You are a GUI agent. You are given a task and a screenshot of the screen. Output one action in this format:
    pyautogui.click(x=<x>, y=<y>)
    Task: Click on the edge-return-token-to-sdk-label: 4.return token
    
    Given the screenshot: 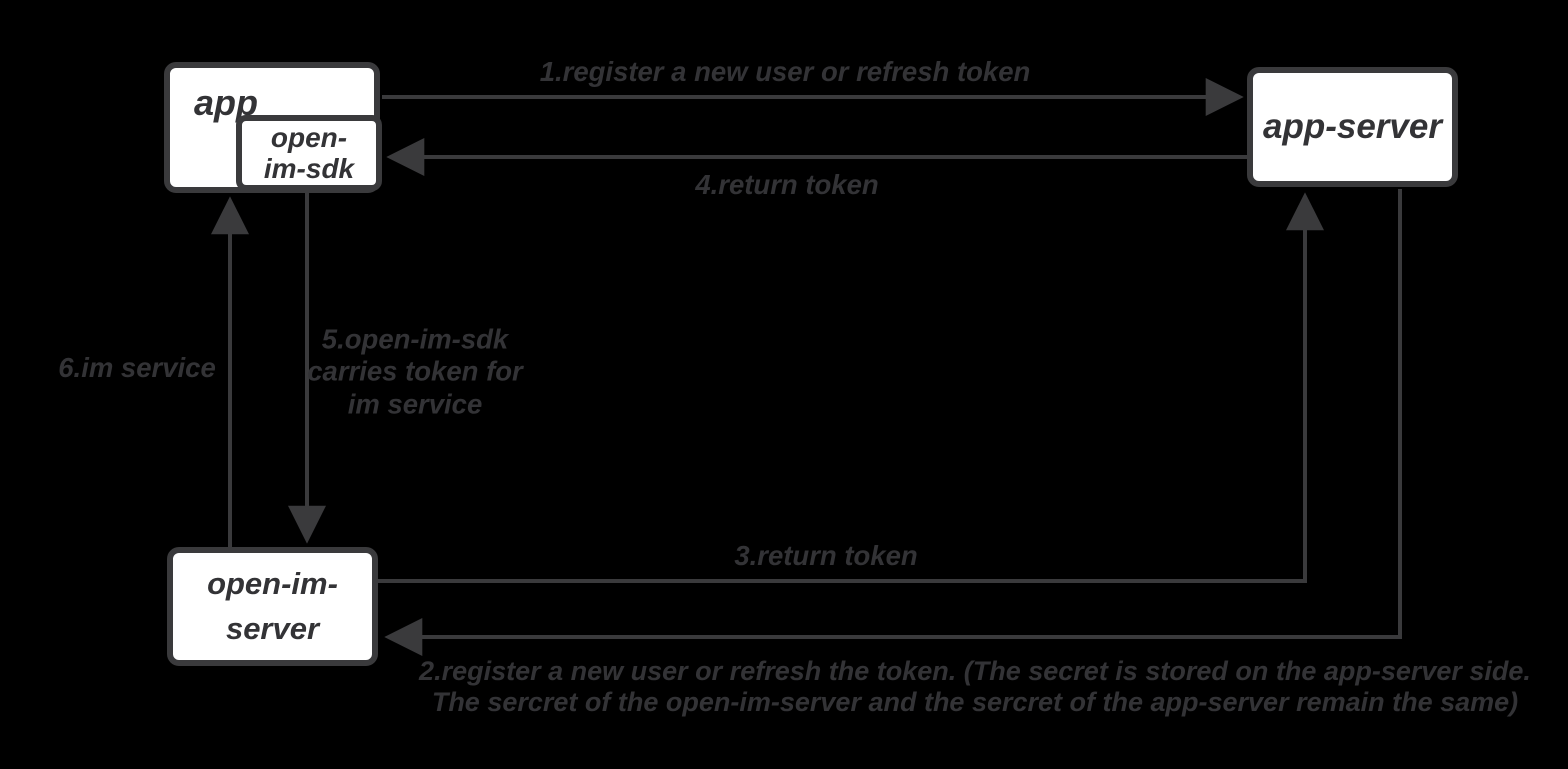 What is the action you would take?
    pyautogui.click(x=787, y=184)
    